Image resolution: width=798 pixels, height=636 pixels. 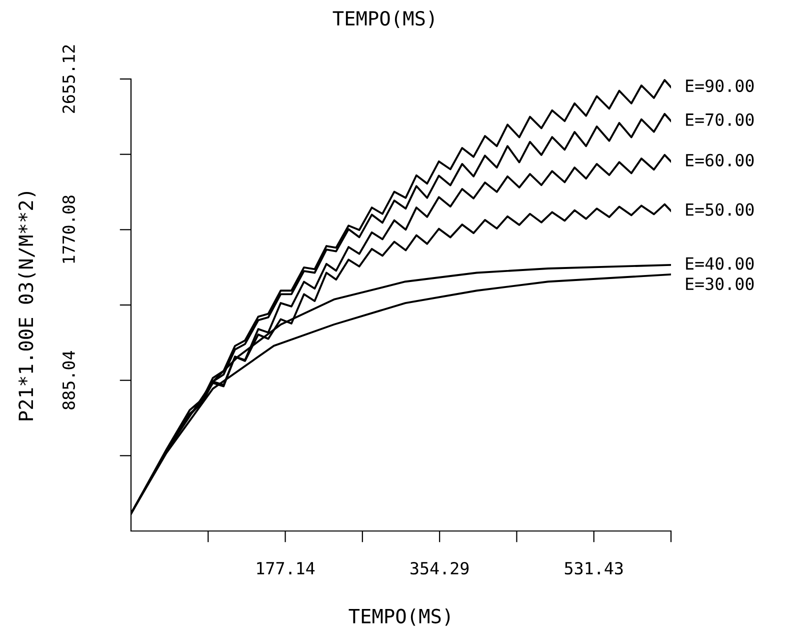 I want to click on x-axis-title: TEMPO(MS), so click(x=399, y=617).